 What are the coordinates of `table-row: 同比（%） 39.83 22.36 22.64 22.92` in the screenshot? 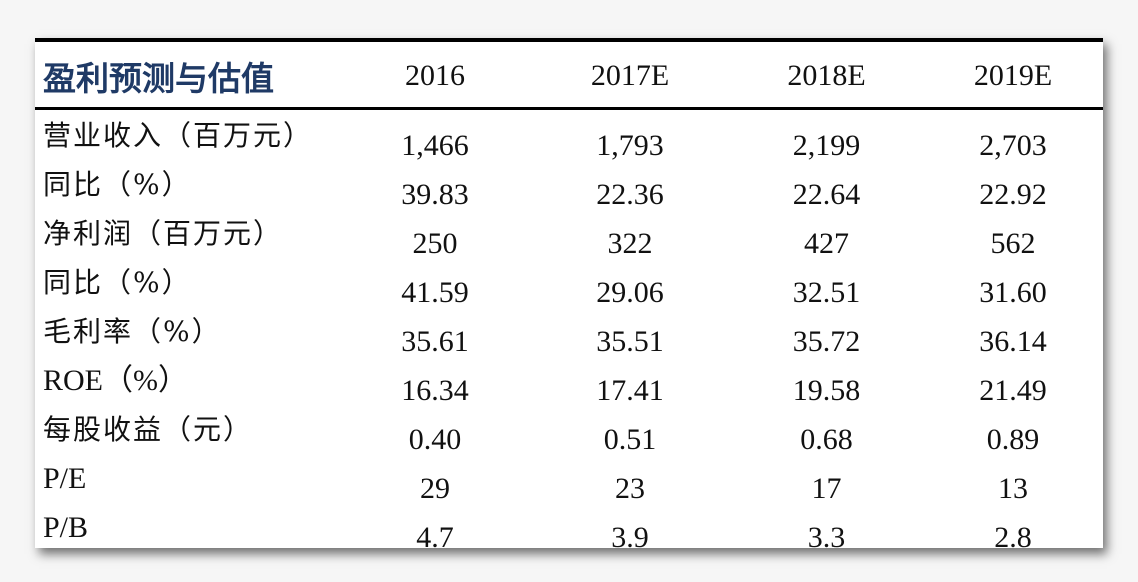 It's located at (569, 189).